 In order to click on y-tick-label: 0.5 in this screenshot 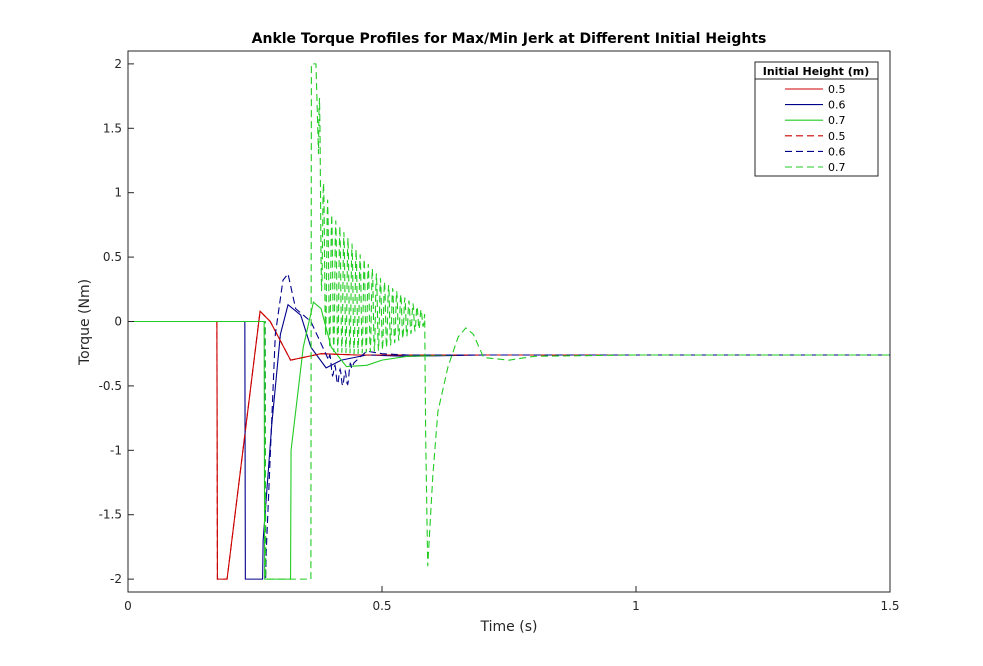, I will do `click(112, 257)`.